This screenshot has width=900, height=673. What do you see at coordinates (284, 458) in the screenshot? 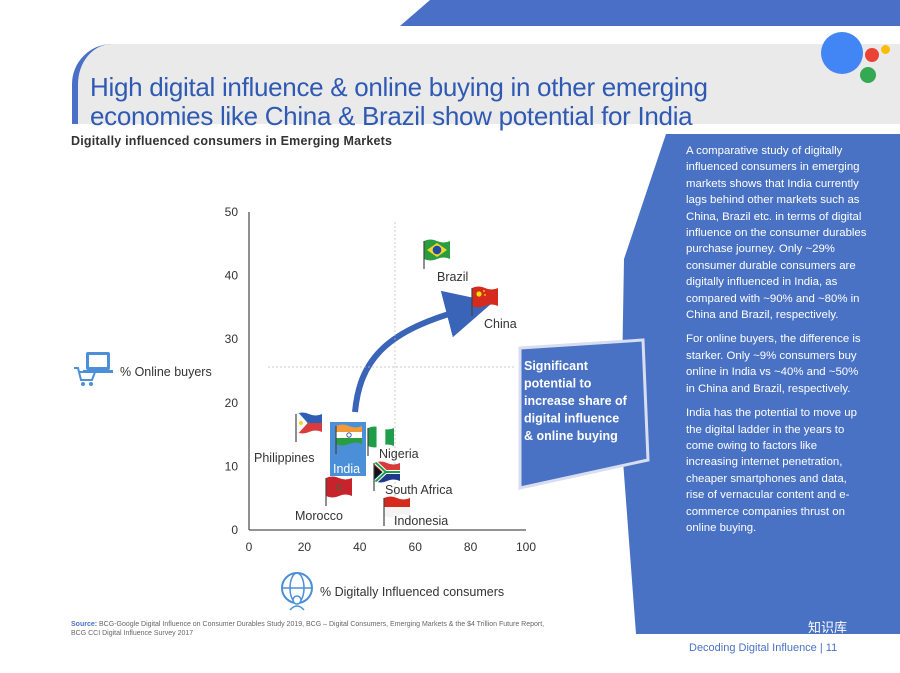
I see `point-label: Philippines` at bounding box center [284, 458].